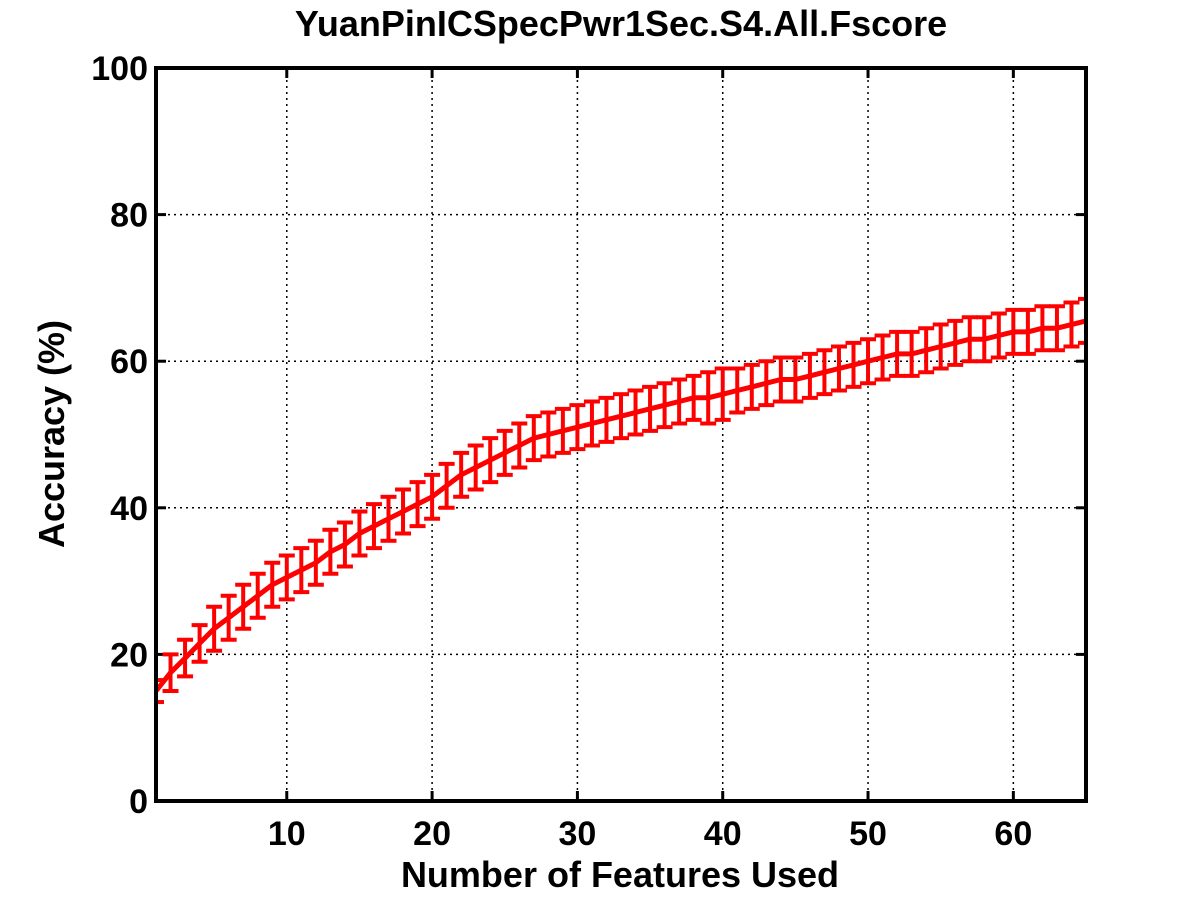 The height and width of the screenshot is (901, 1201). What do you see at coordinates (129, 216) in the screenshot?
I see `y-tick-label: 80` at bounding box center [129, 216].